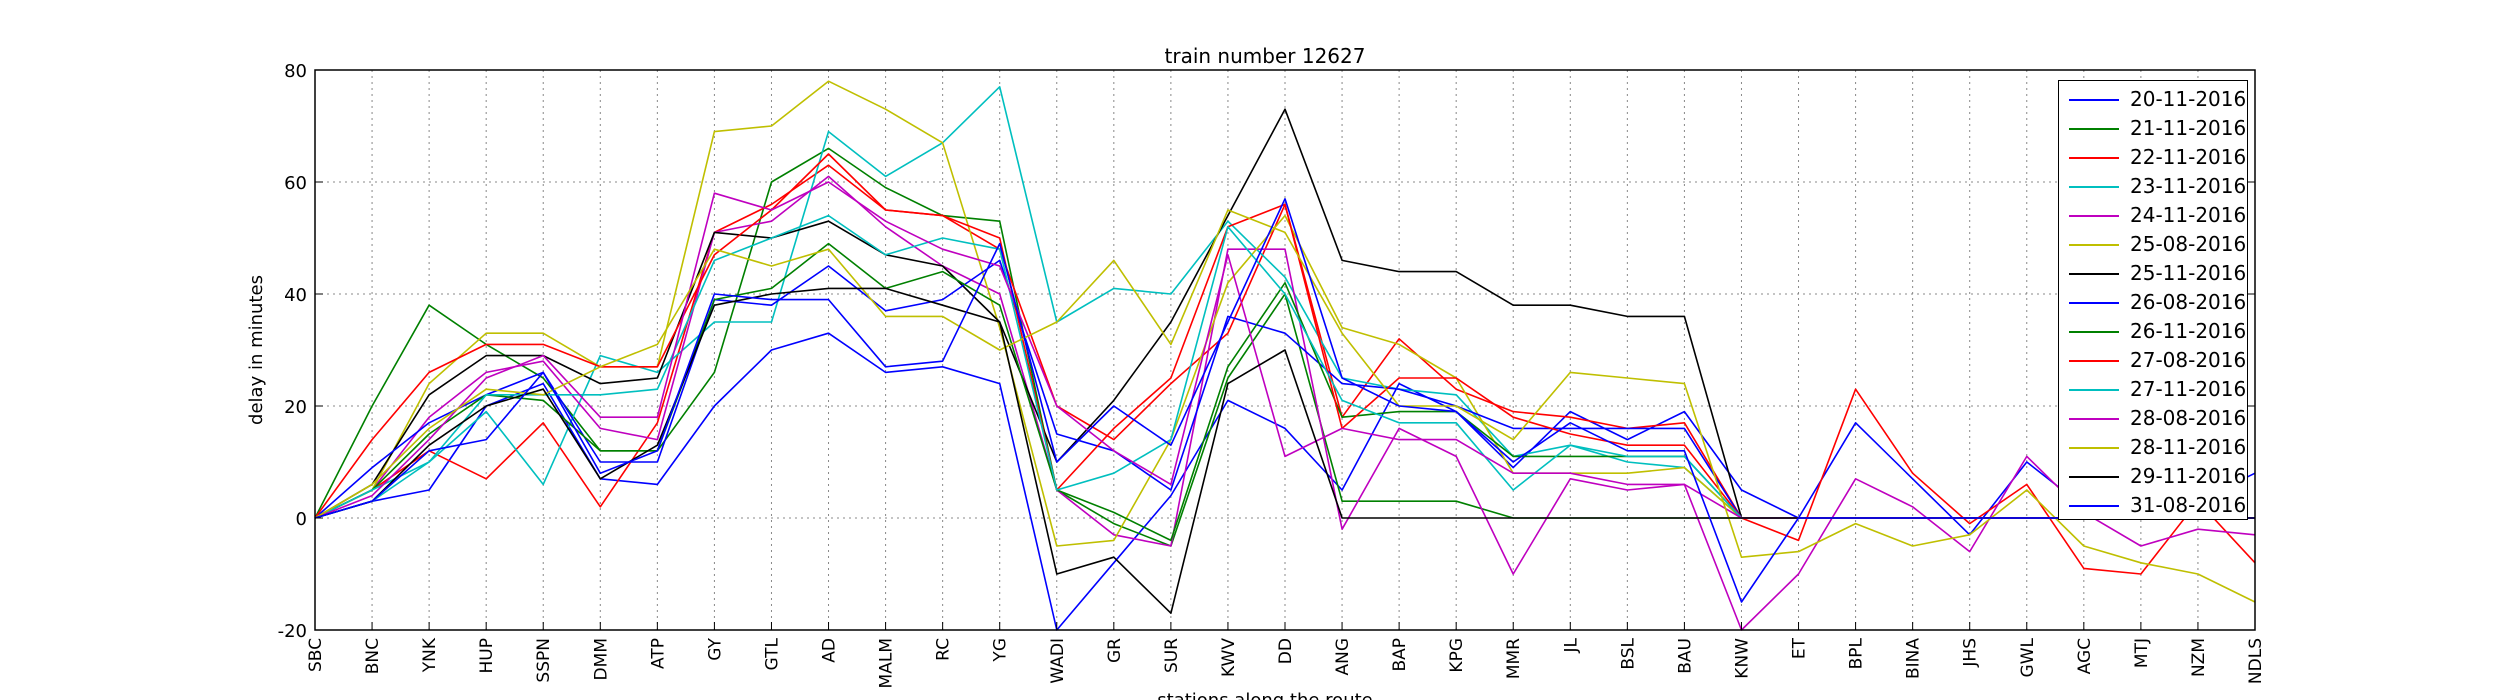 This screenshot has height=700, width=2500. I want to click on x-tick-label: BAU, so click(1685, 656).